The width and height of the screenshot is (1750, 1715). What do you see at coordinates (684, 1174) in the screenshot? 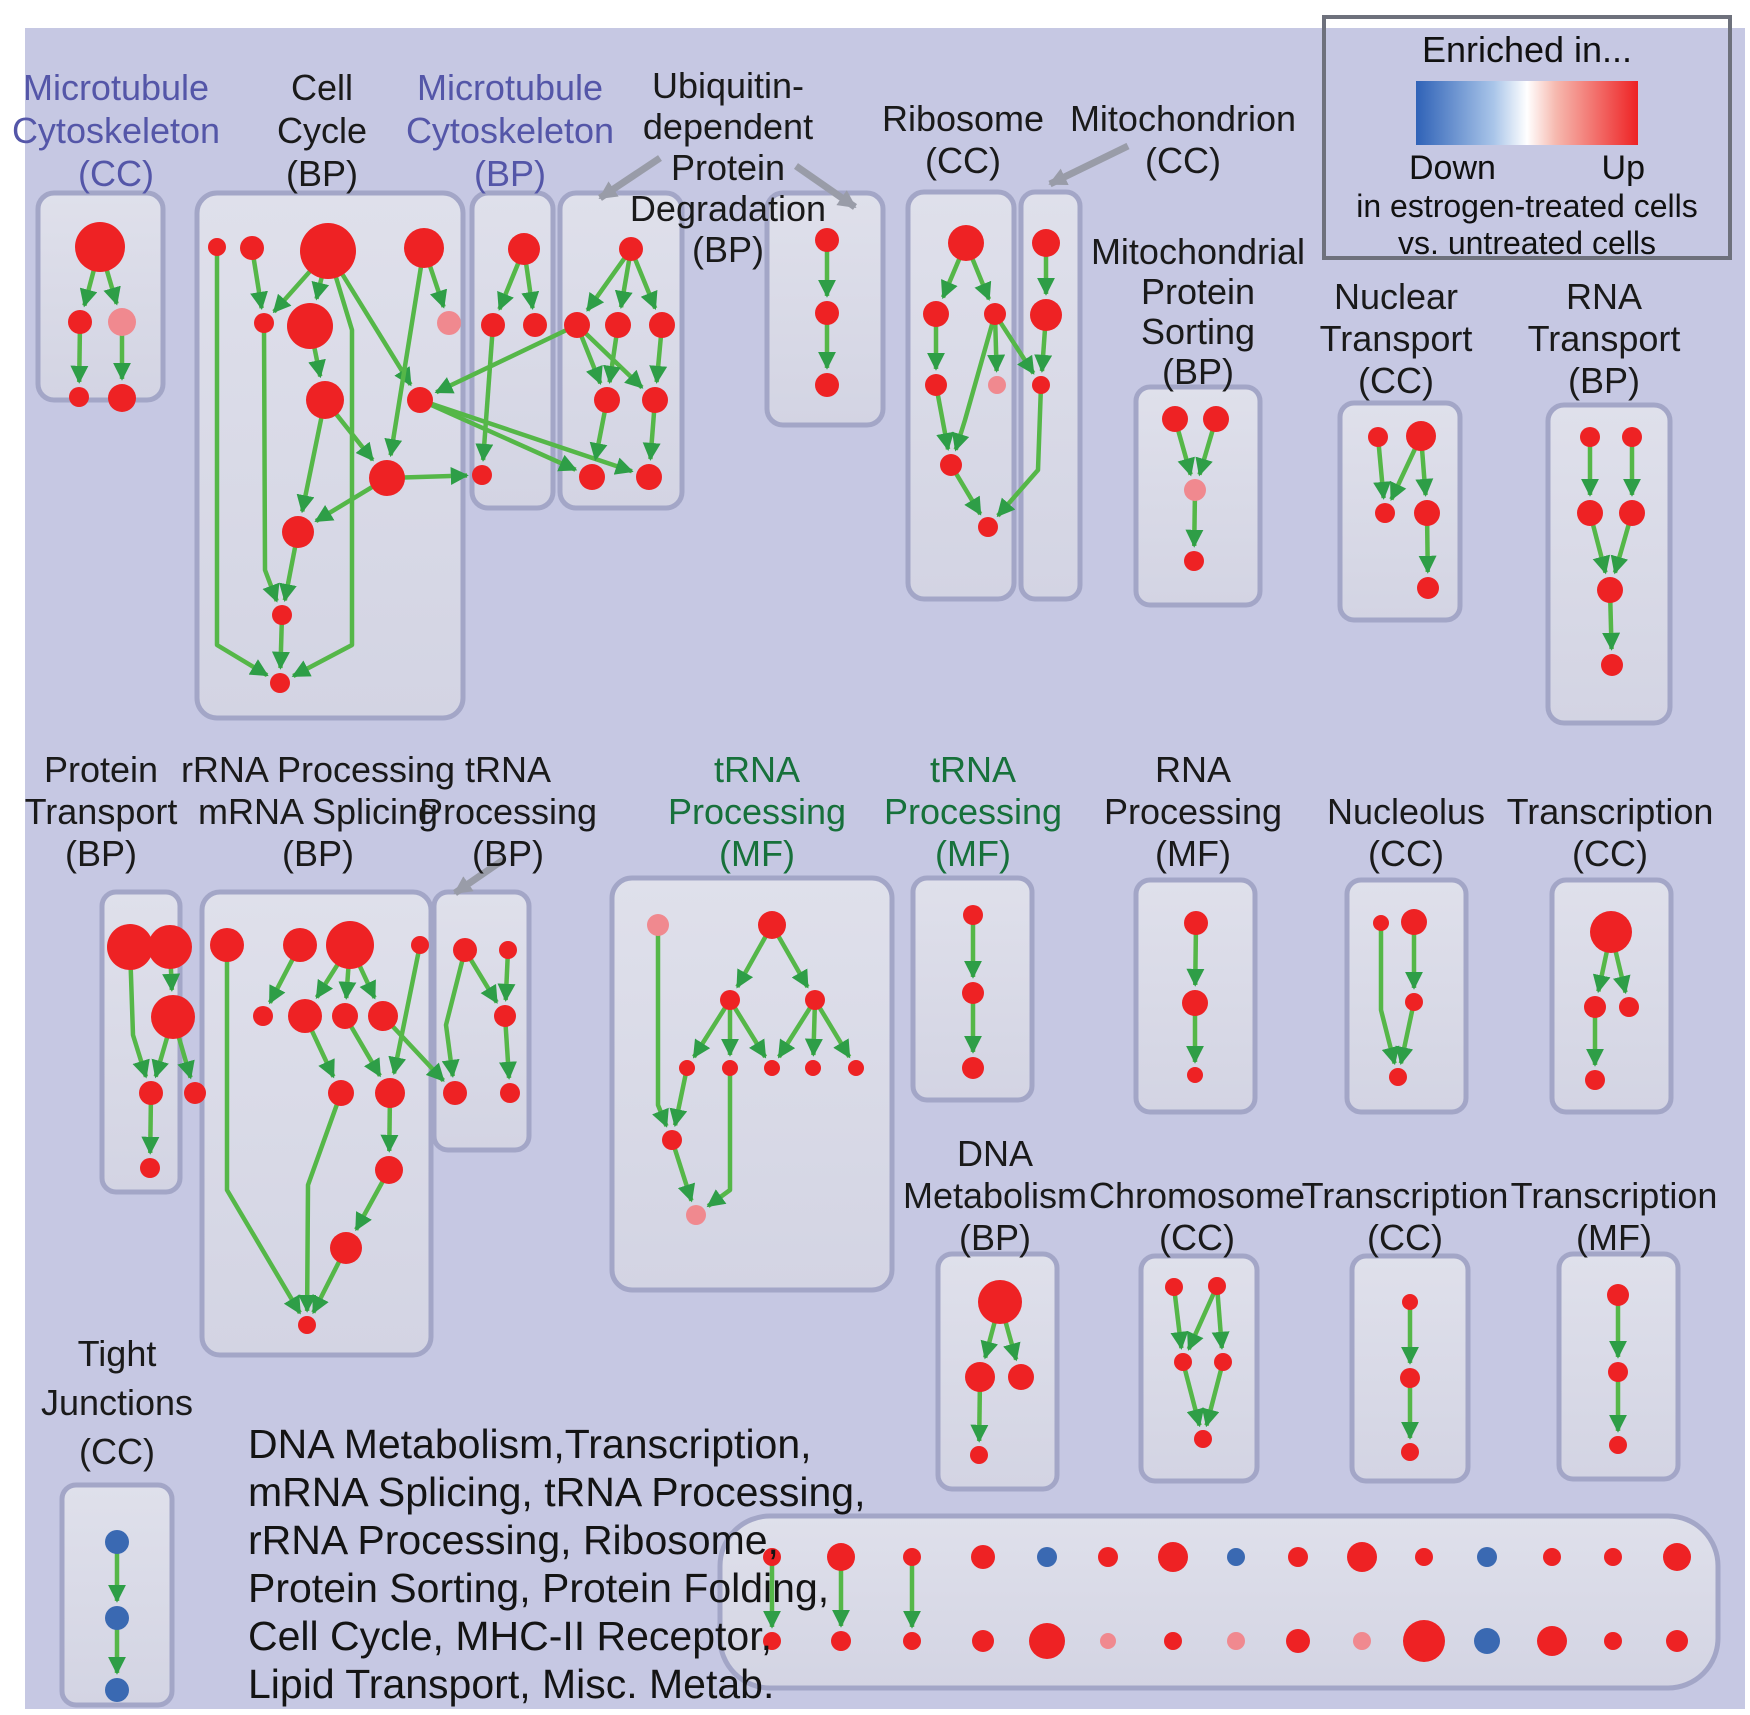
I see `edge-v9-v10` at bounding box center [684, 1174].